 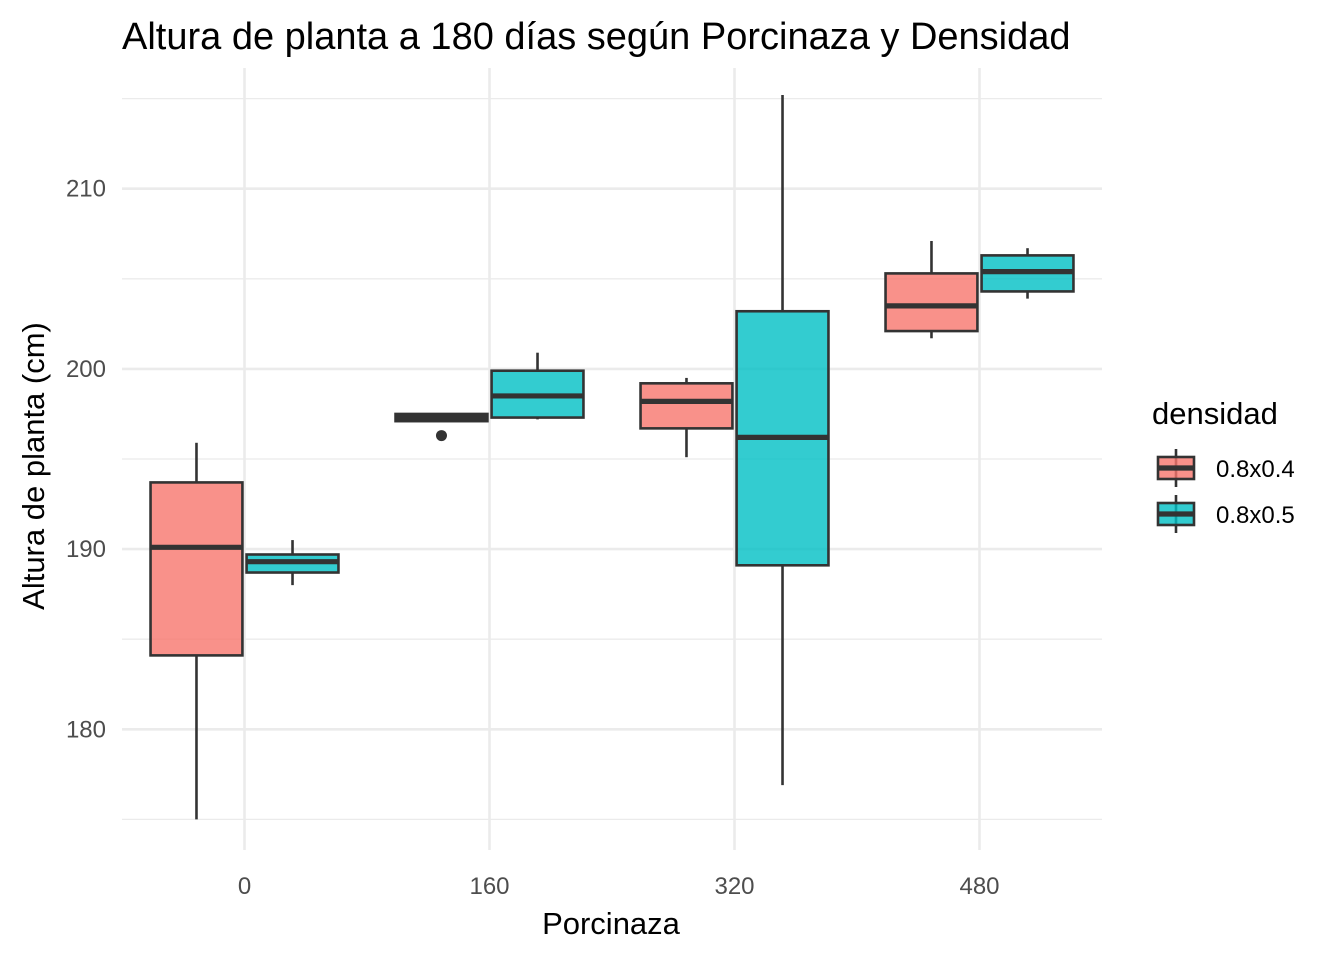 I want to click on y-axis-title: Altura de planta (cm), so click(x=33, y=466).